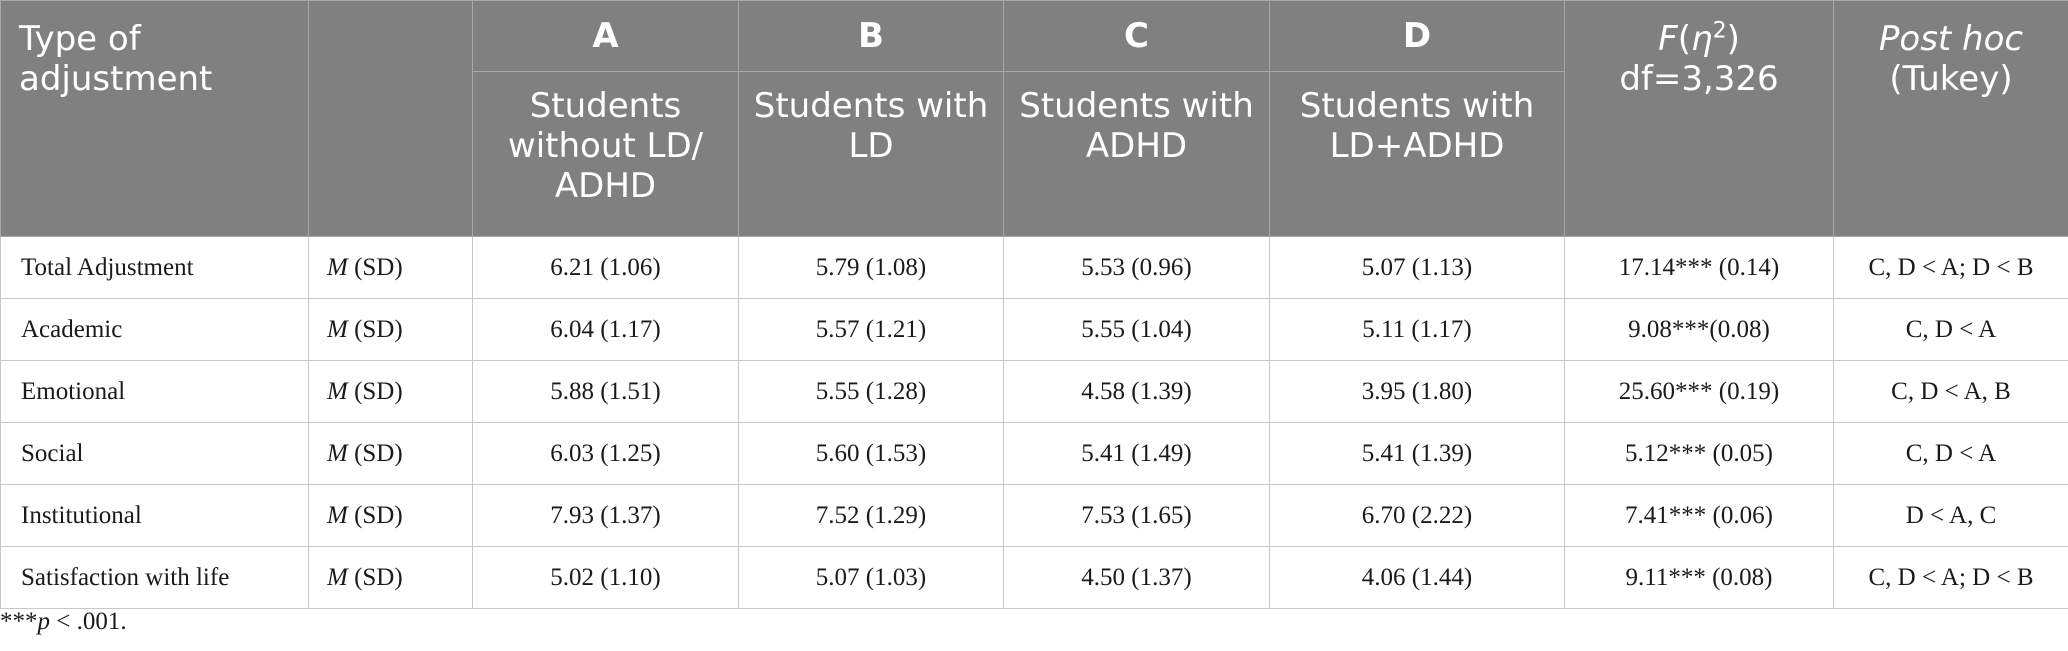 Image resolution: width=2068 pixels, height=651 pixels. I want to click on cell-posthoc: C, D < A, B, so click(1950, 391).